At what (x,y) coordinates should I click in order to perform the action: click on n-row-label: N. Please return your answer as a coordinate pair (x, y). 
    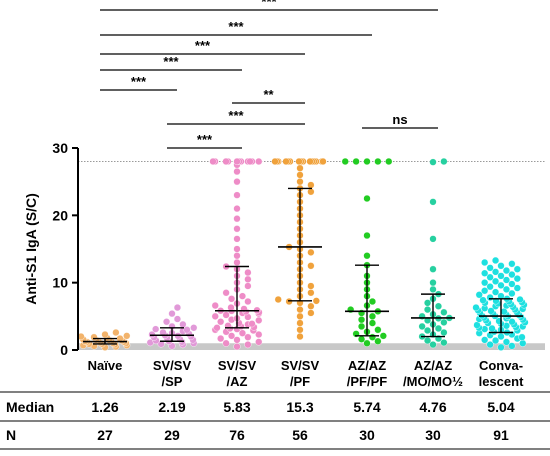
    Looking at the image, I should click on (11, 435).